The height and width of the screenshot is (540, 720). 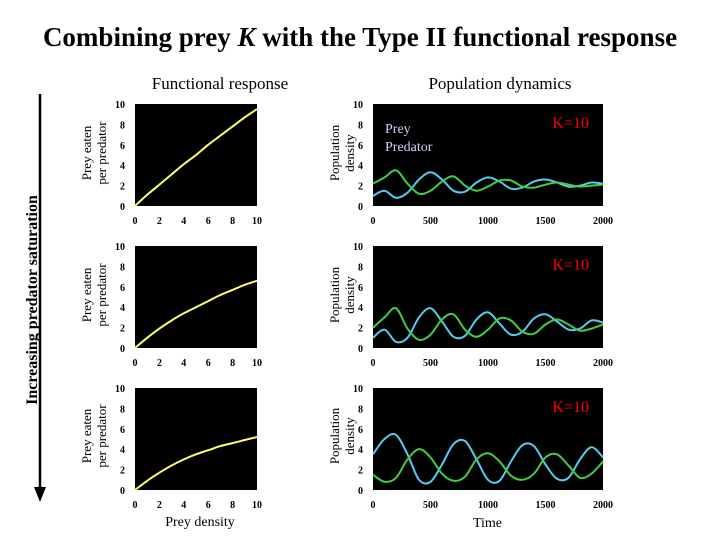 I want to click on title-prefix: Combining prey, so click(x=140, y=37).